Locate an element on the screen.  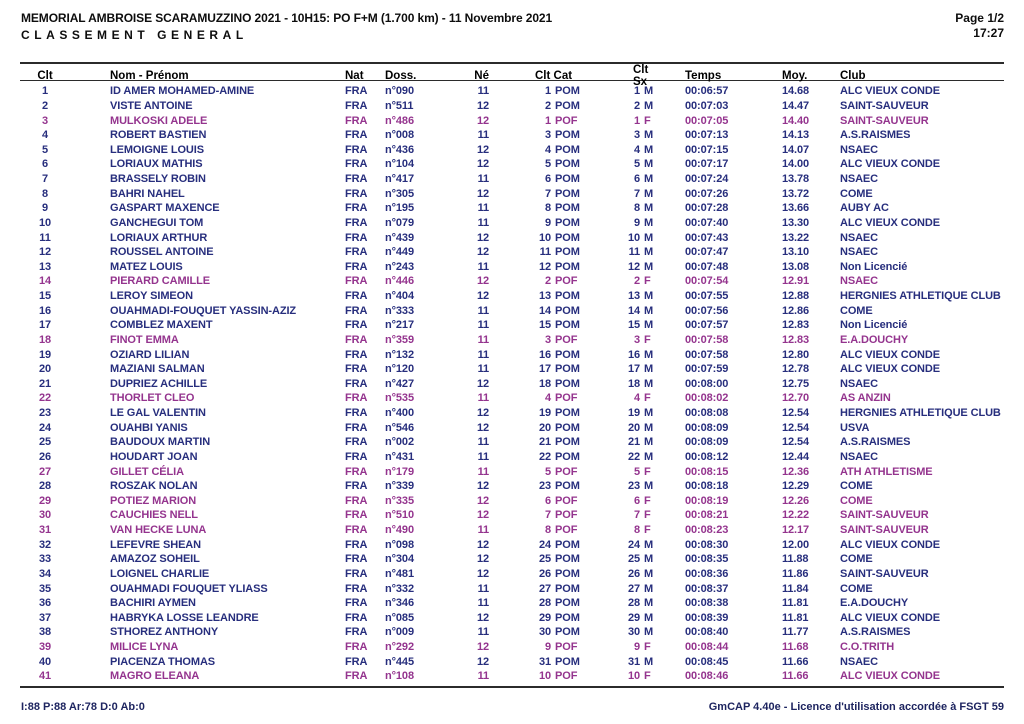
cell-time: 00:07:48 is located at coordinates (707, 266).